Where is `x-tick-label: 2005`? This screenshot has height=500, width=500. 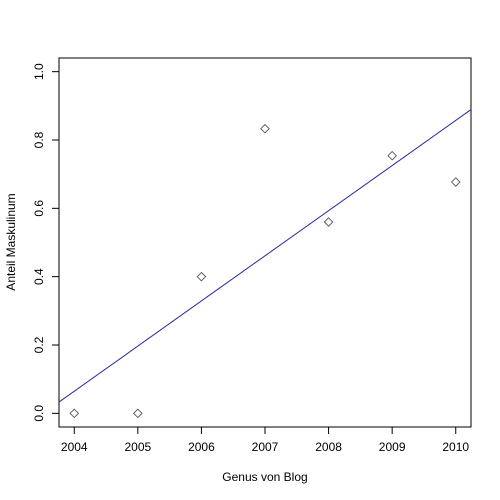
x-tick-label: 2005 is located at coordinates (137, 447).